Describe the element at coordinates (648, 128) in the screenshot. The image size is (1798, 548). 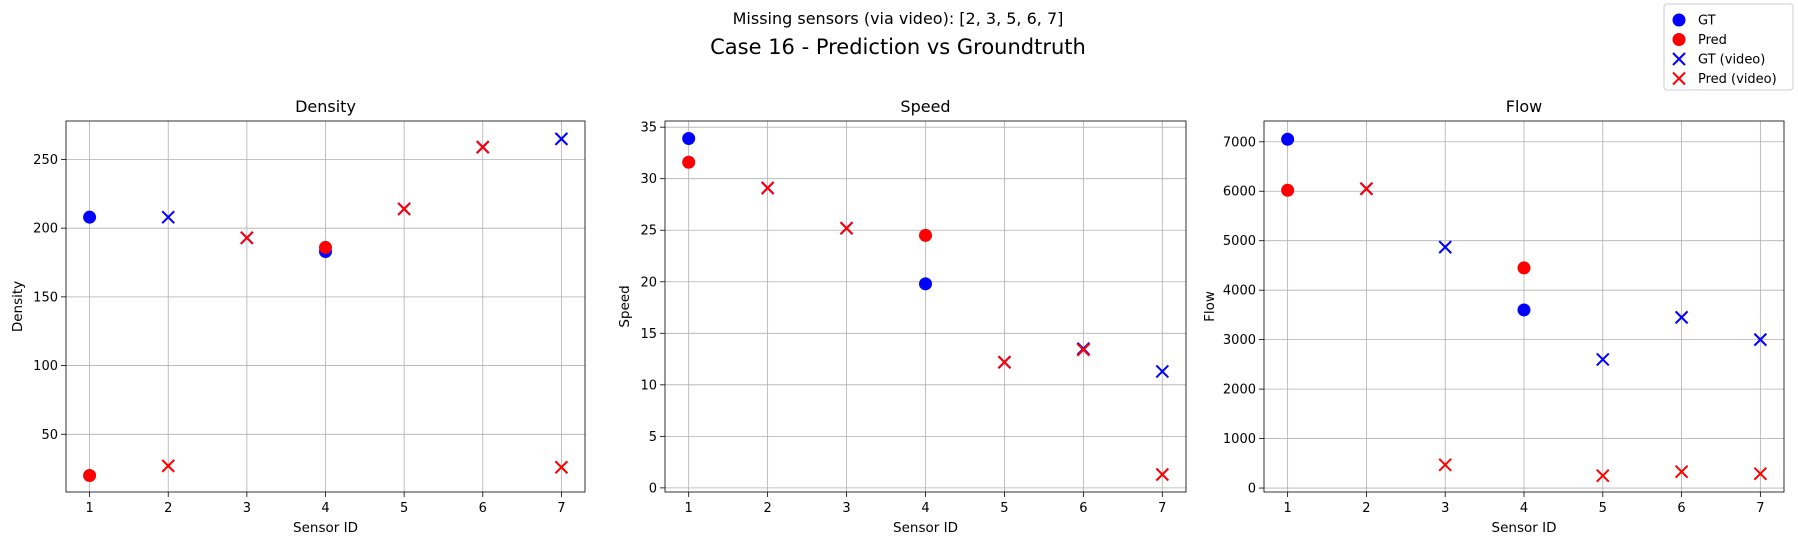
I see `y-tick-label: 35` at that location.